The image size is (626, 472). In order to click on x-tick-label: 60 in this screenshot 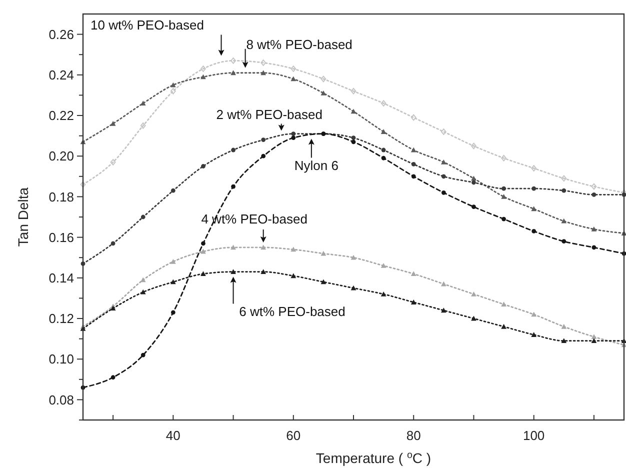, I will do `click(293, 435)`.